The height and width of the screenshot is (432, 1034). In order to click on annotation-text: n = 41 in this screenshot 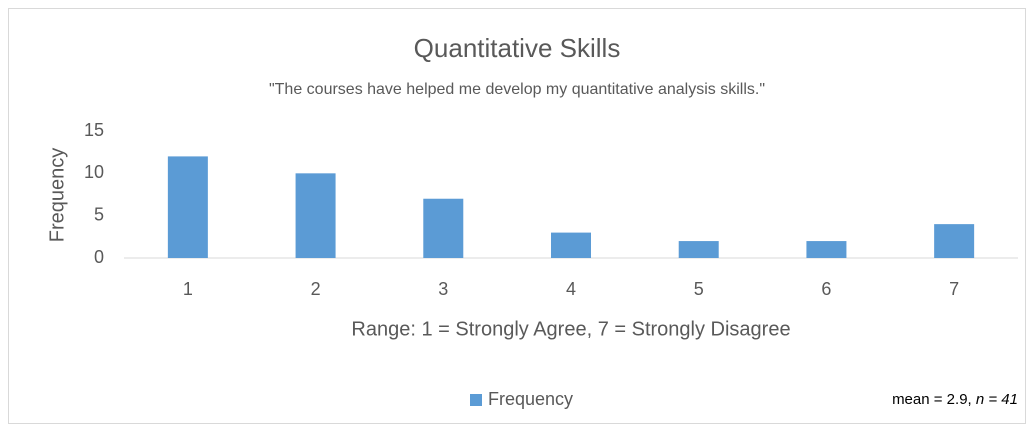, I will do `click(997, 399)`.